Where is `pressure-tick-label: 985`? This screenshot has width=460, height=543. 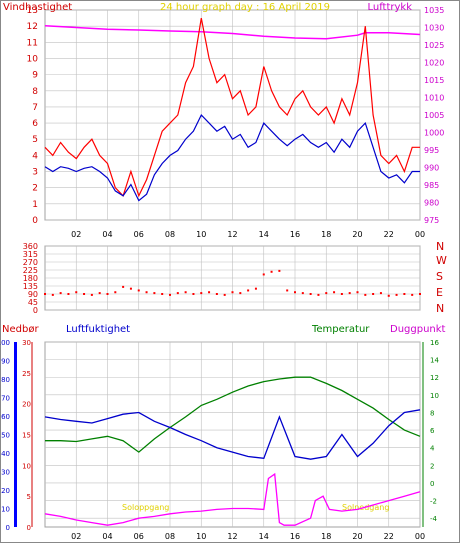
pressure-tick-label: 985 is located at coordinates (431, 185).